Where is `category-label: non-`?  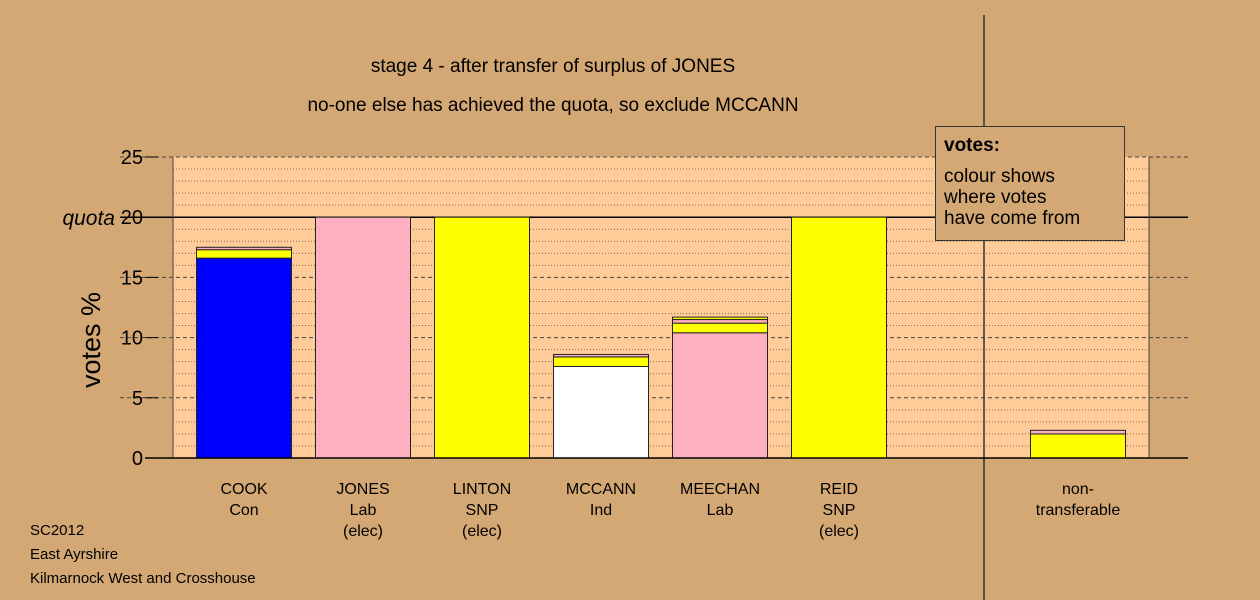 category-label: non- is located at coordinates (1078, 489).